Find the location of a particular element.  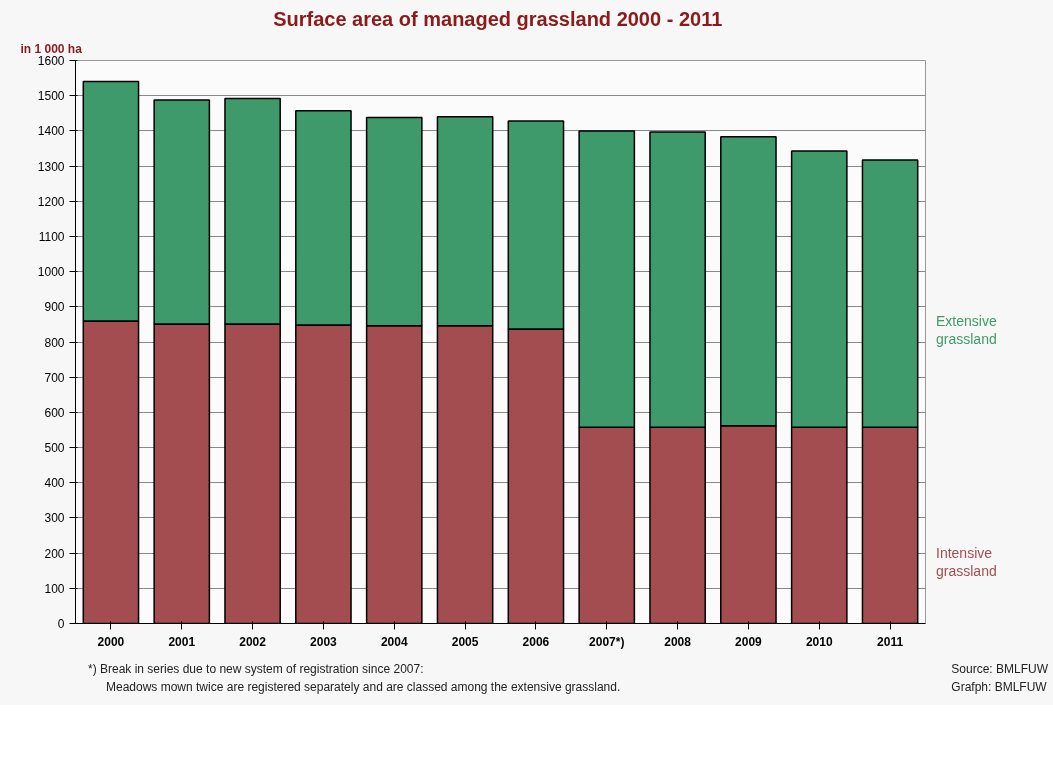

x-tick-label: 2006 is located at coordinates (536, 641).